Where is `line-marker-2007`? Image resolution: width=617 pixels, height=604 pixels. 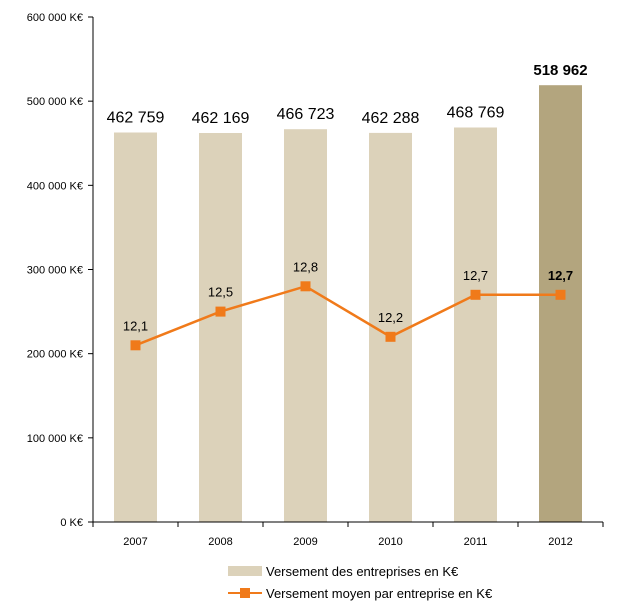 line-marker-2007 is located at coordinates (135, 345).